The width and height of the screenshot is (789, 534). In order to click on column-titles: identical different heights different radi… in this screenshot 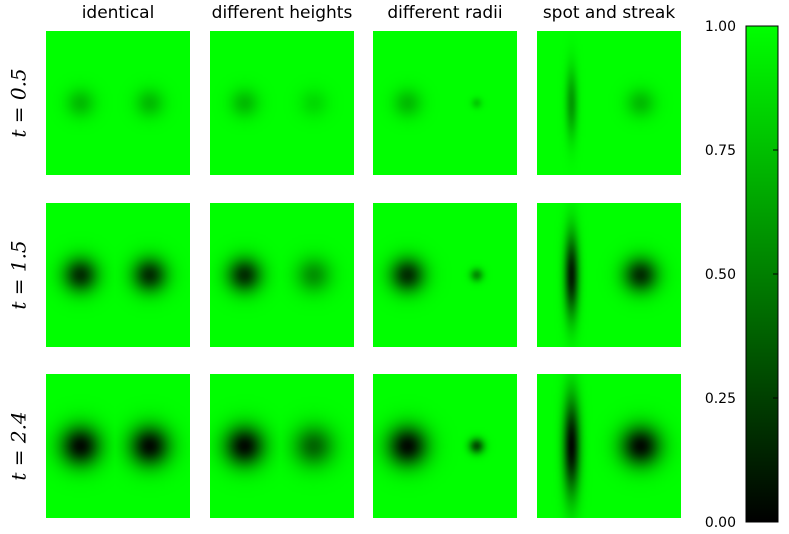, I will do `click(379, 13)`.